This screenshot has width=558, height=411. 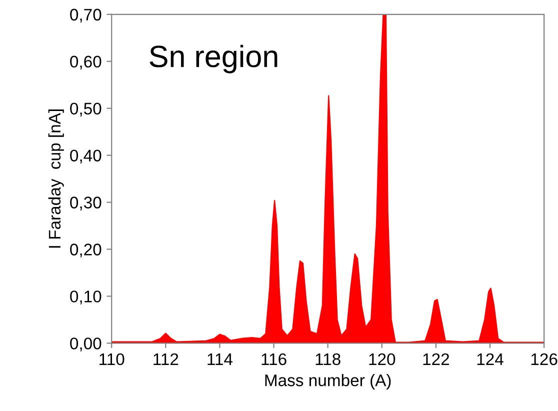 What do you see at coordinates (328, 359) in the screenshot?
I see `x-tick-label: 118` at bounding box center [328, 359].